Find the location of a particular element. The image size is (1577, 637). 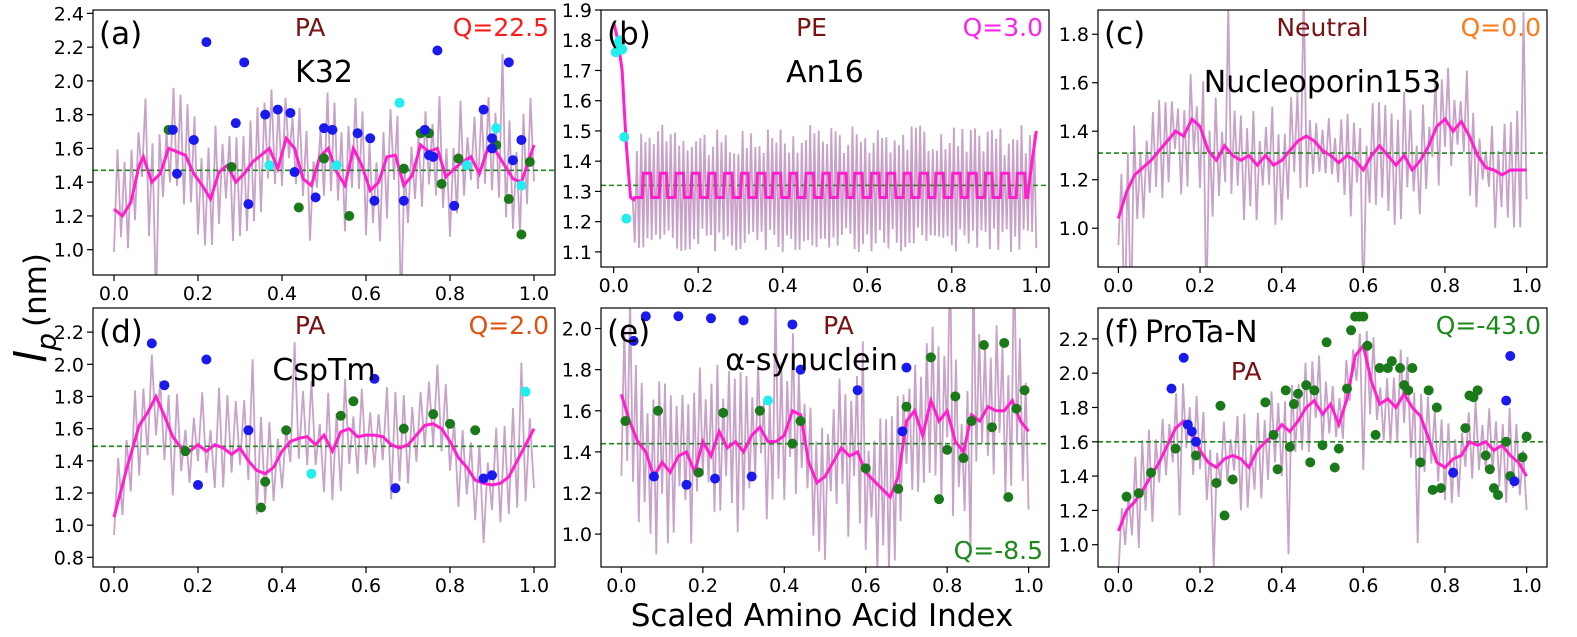

protein-name: Nucleoporin153 is located at coordinates (1322, 82).